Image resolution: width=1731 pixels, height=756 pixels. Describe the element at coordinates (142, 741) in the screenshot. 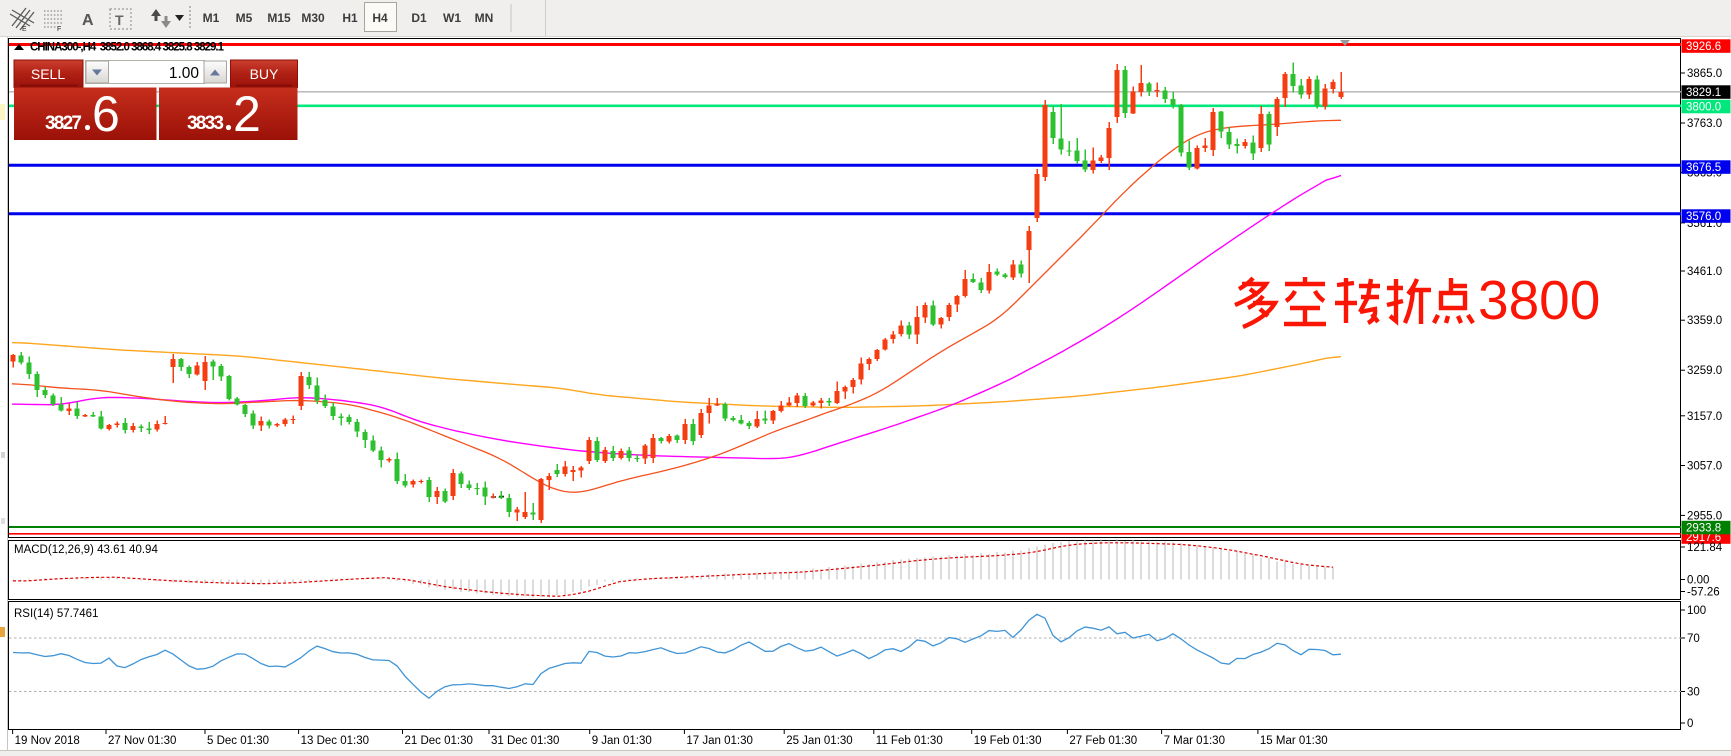

I see `svg-text: 27 Nov 01:30` at that location.